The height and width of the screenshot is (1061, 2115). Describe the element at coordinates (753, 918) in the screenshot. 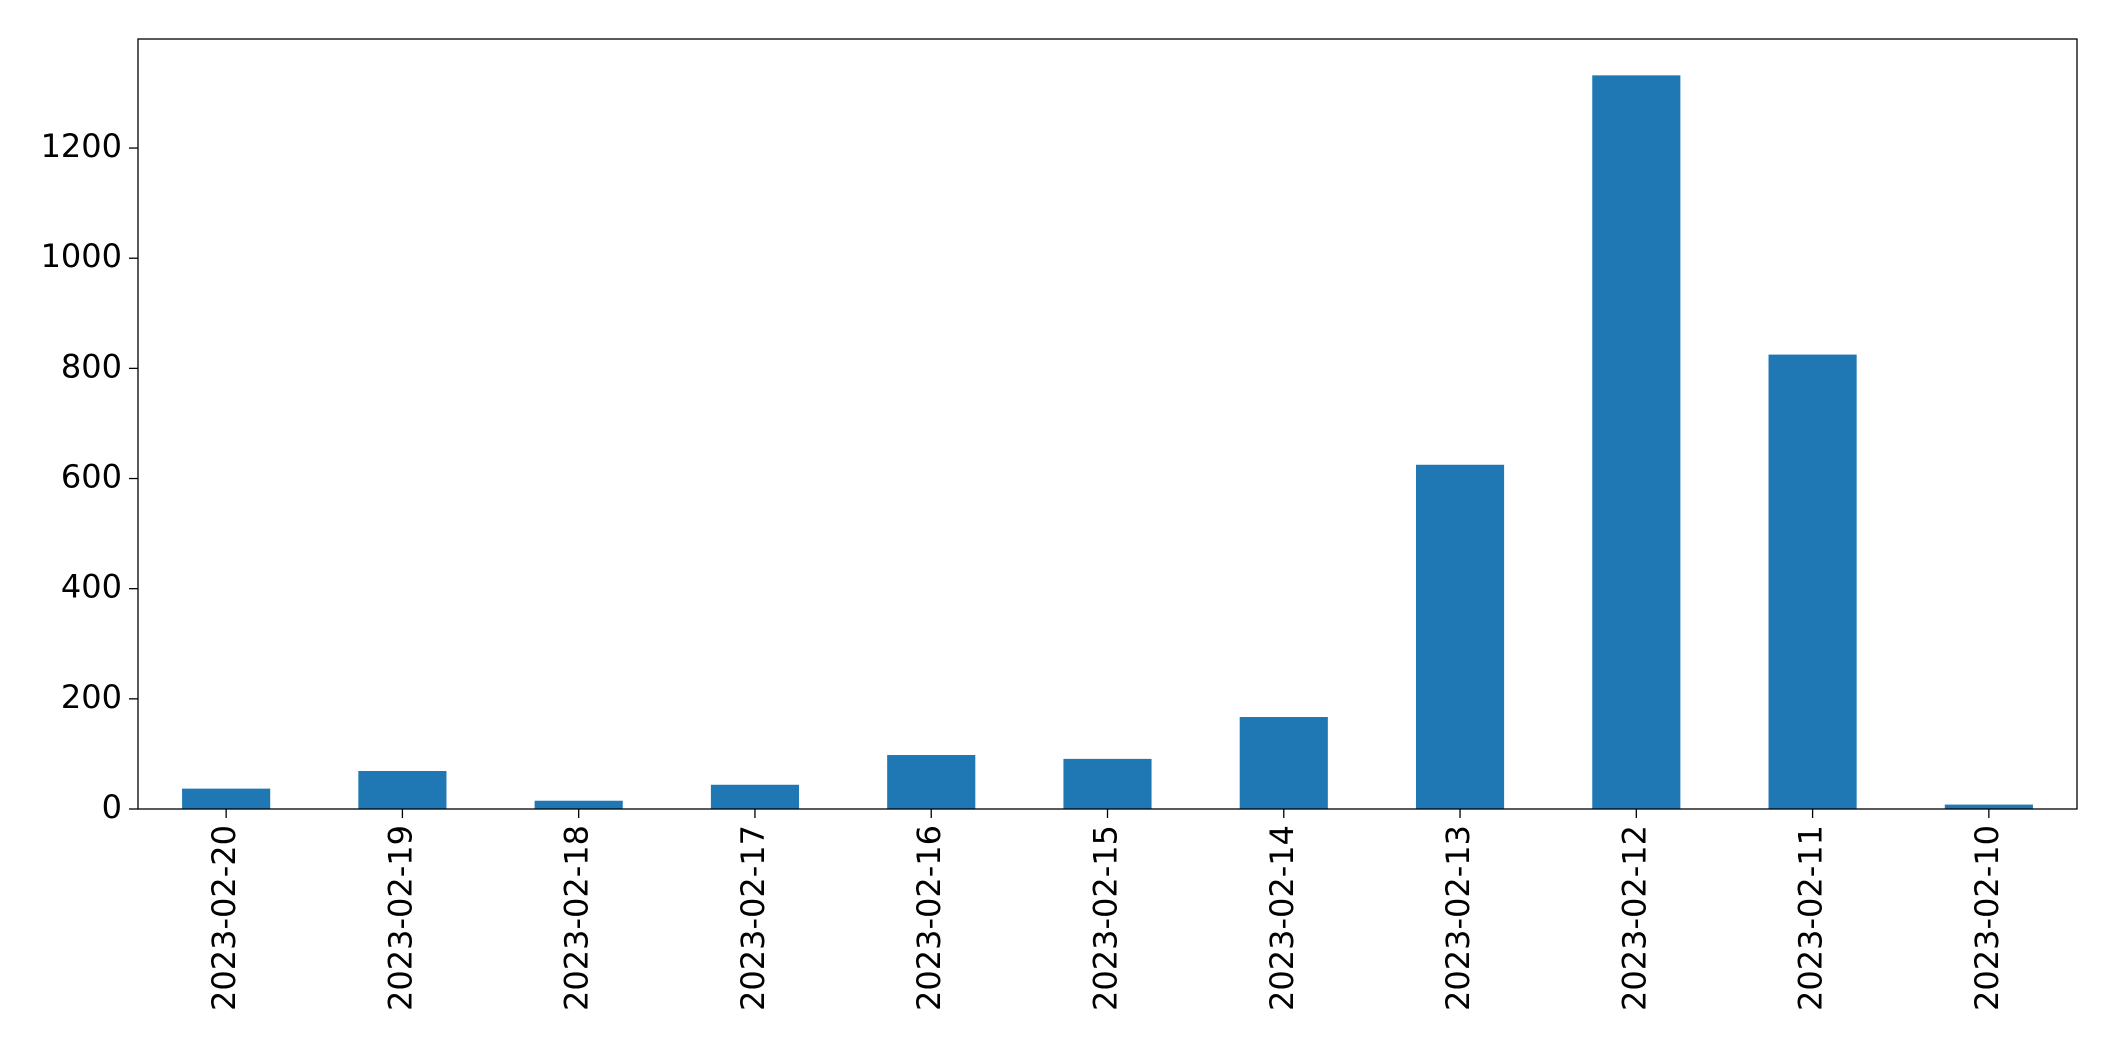

I see `x-tick-label: 2023-02-17` at that location.